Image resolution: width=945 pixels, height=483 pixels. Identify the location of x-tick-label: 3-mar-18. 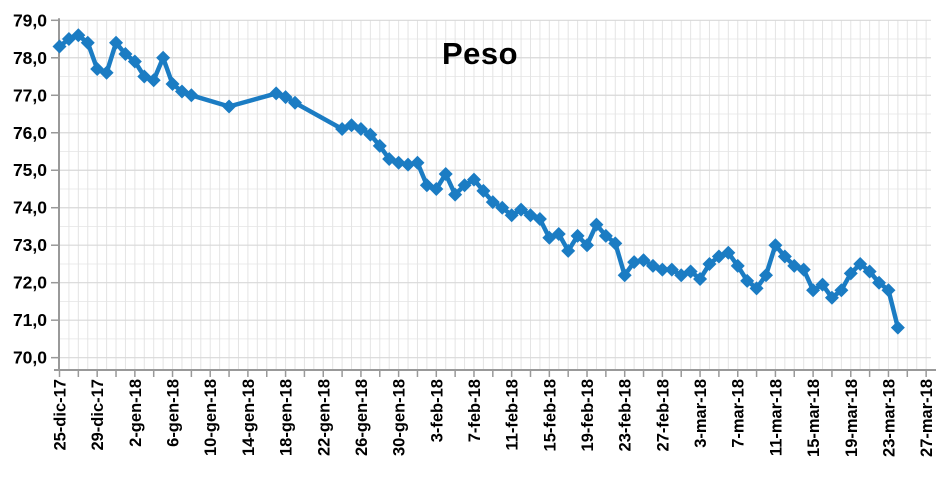
(701, 413).